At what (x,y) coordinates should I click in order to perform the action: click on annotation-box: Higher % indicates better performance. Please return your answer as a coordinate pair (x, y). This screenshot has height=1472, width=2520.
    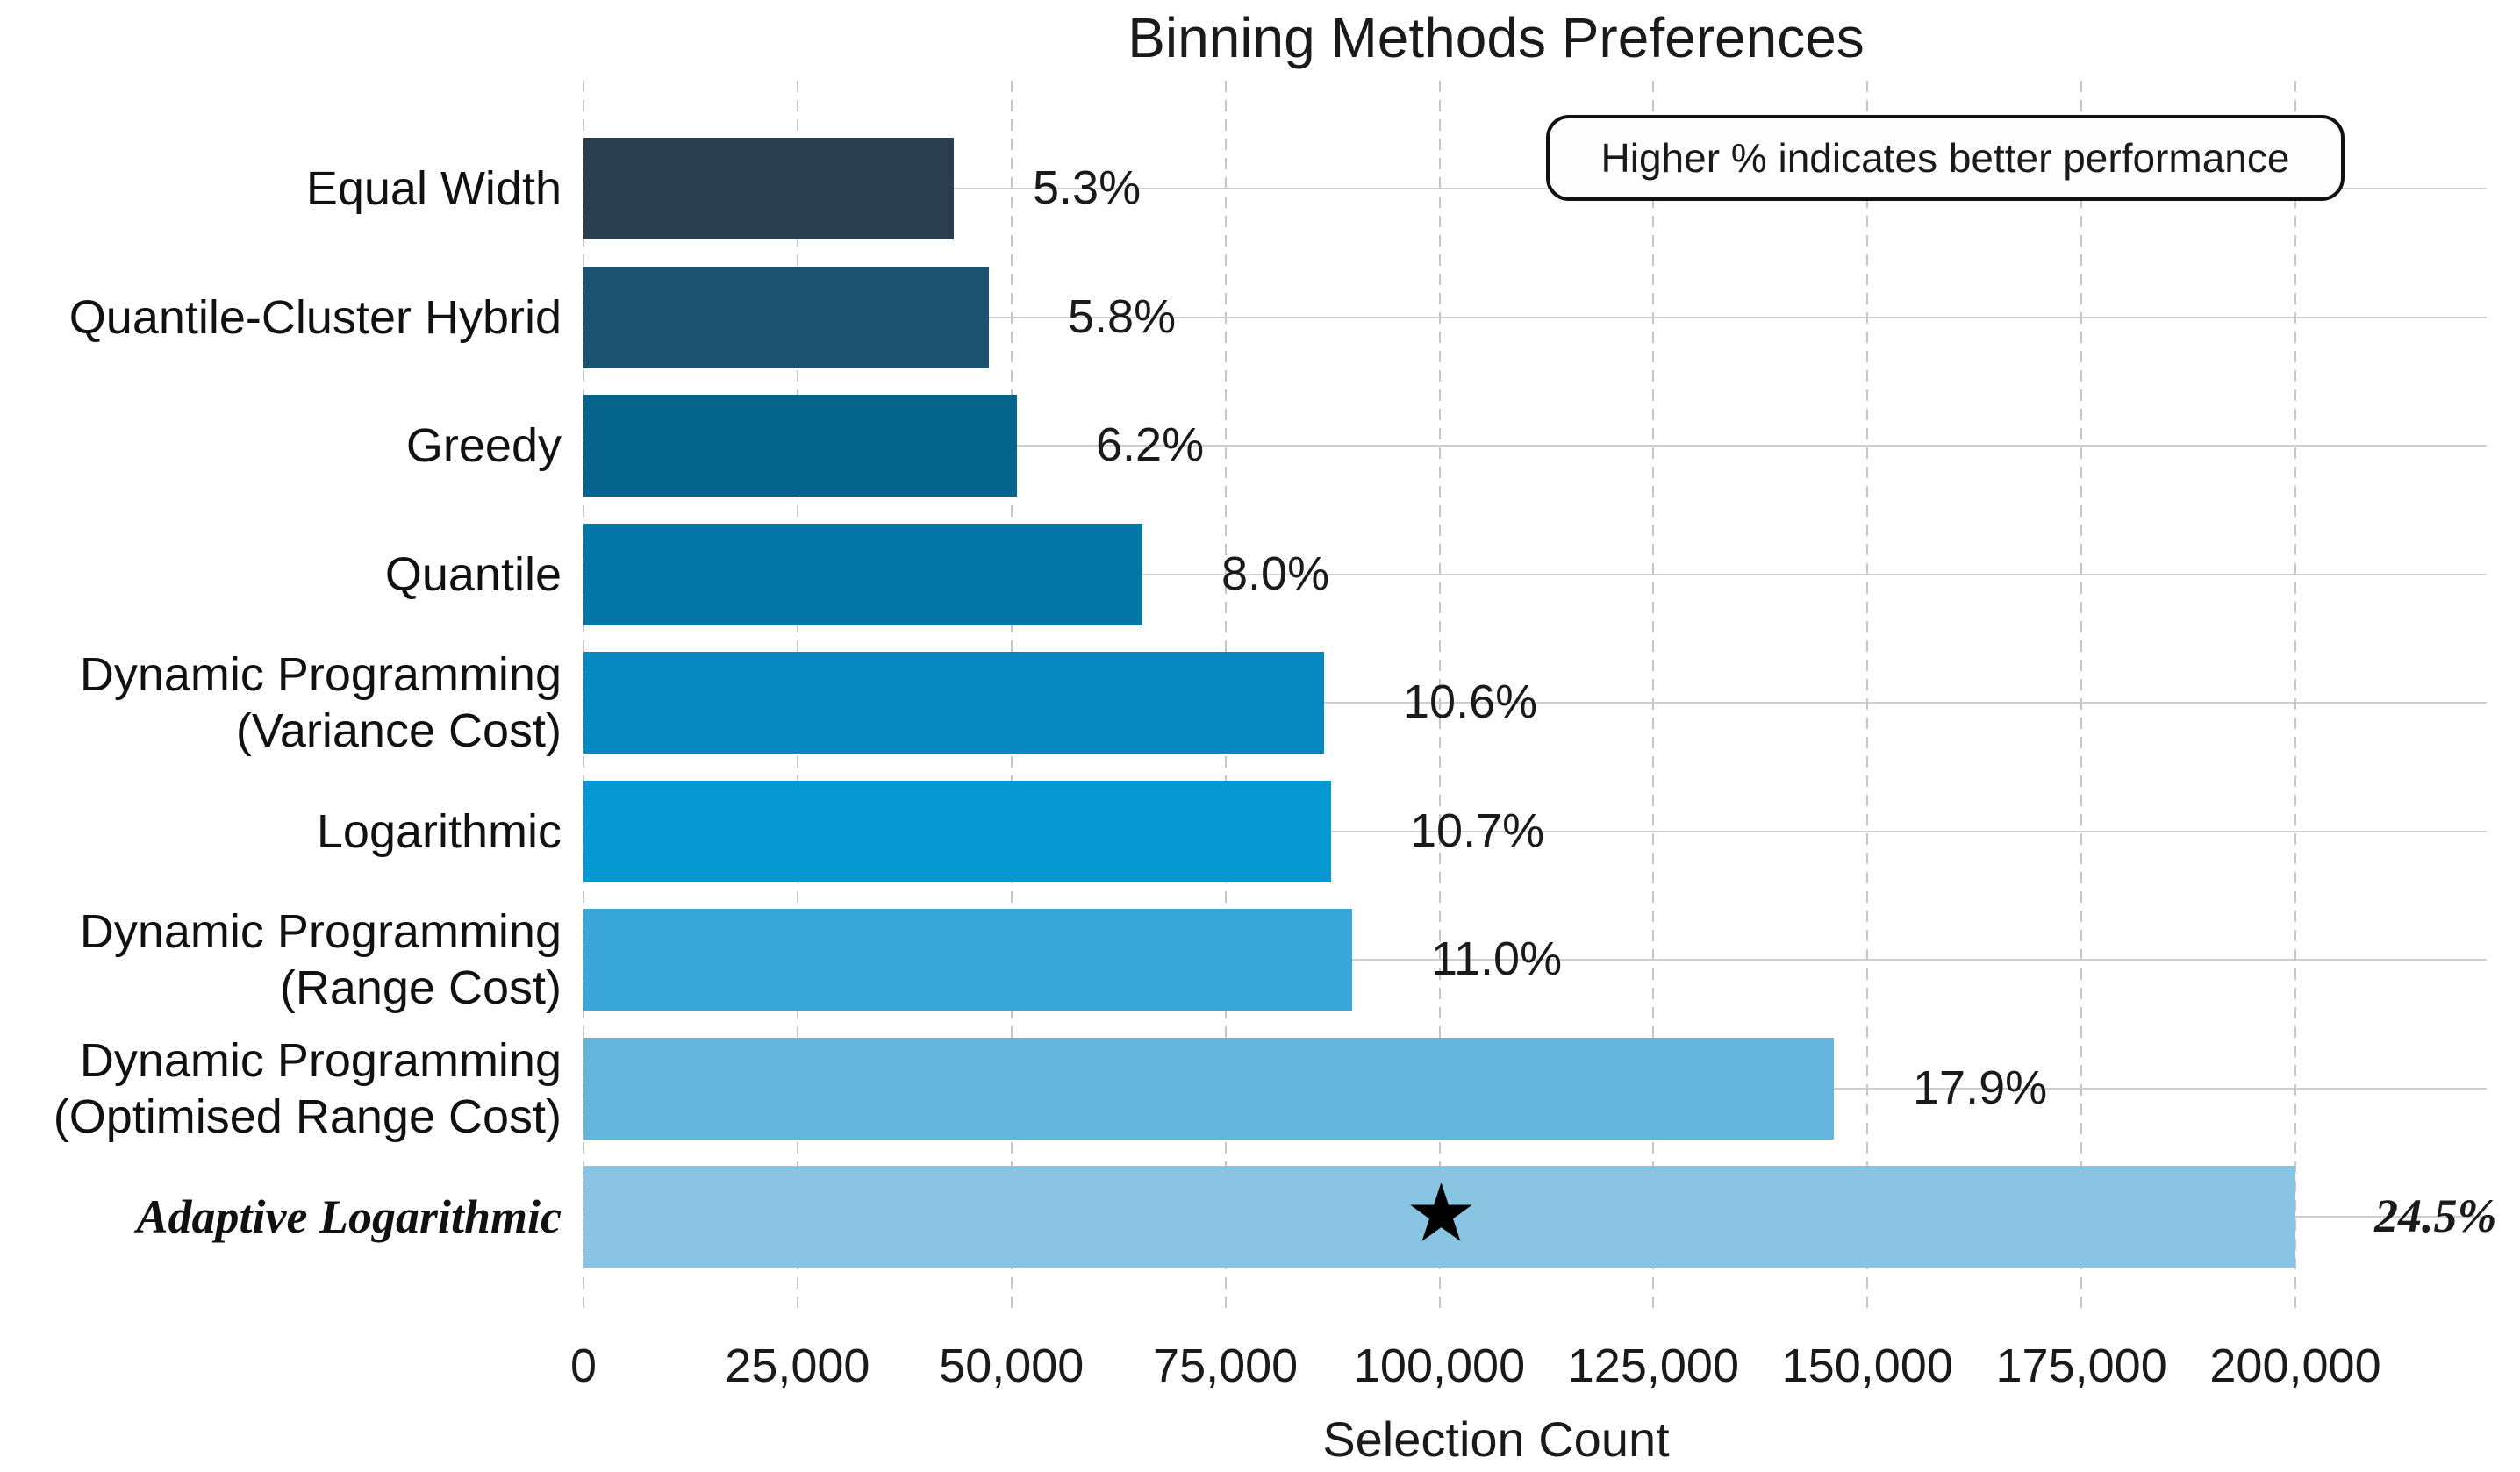
    Looking at the image, I should click on (1945, 158).